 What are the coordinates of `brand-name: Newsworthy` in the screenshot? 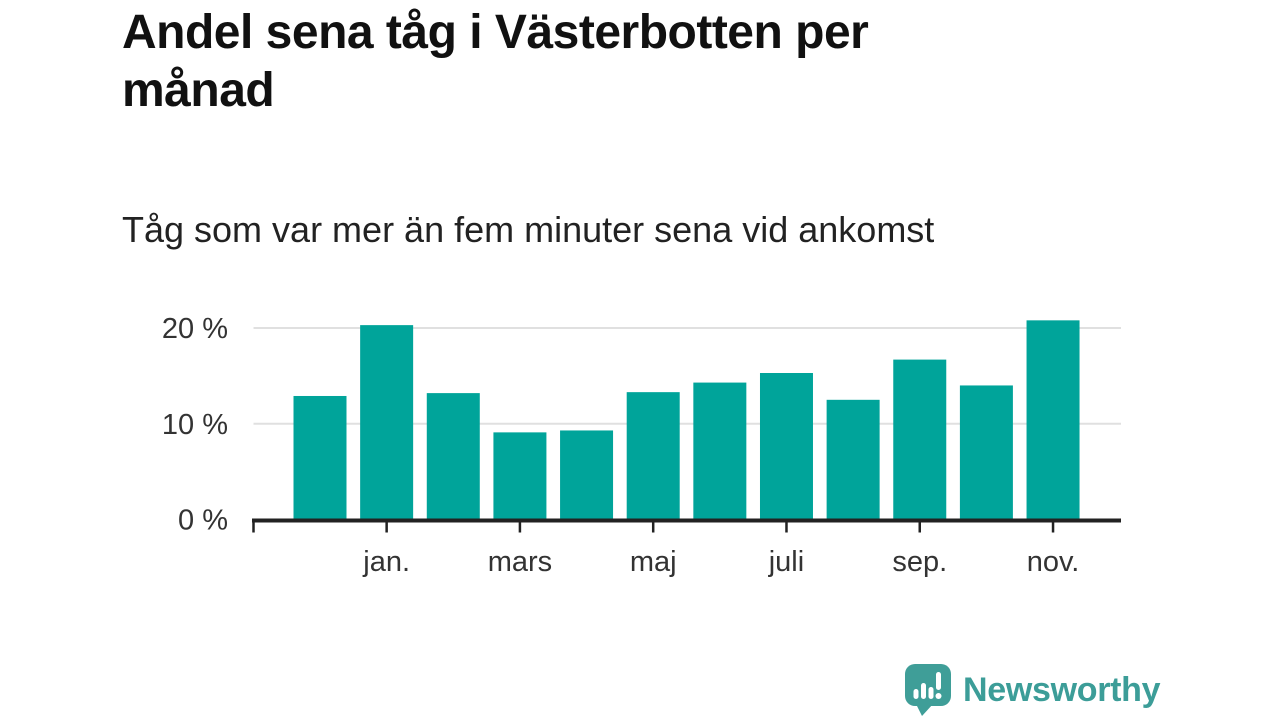 It's located at (1062, 689).